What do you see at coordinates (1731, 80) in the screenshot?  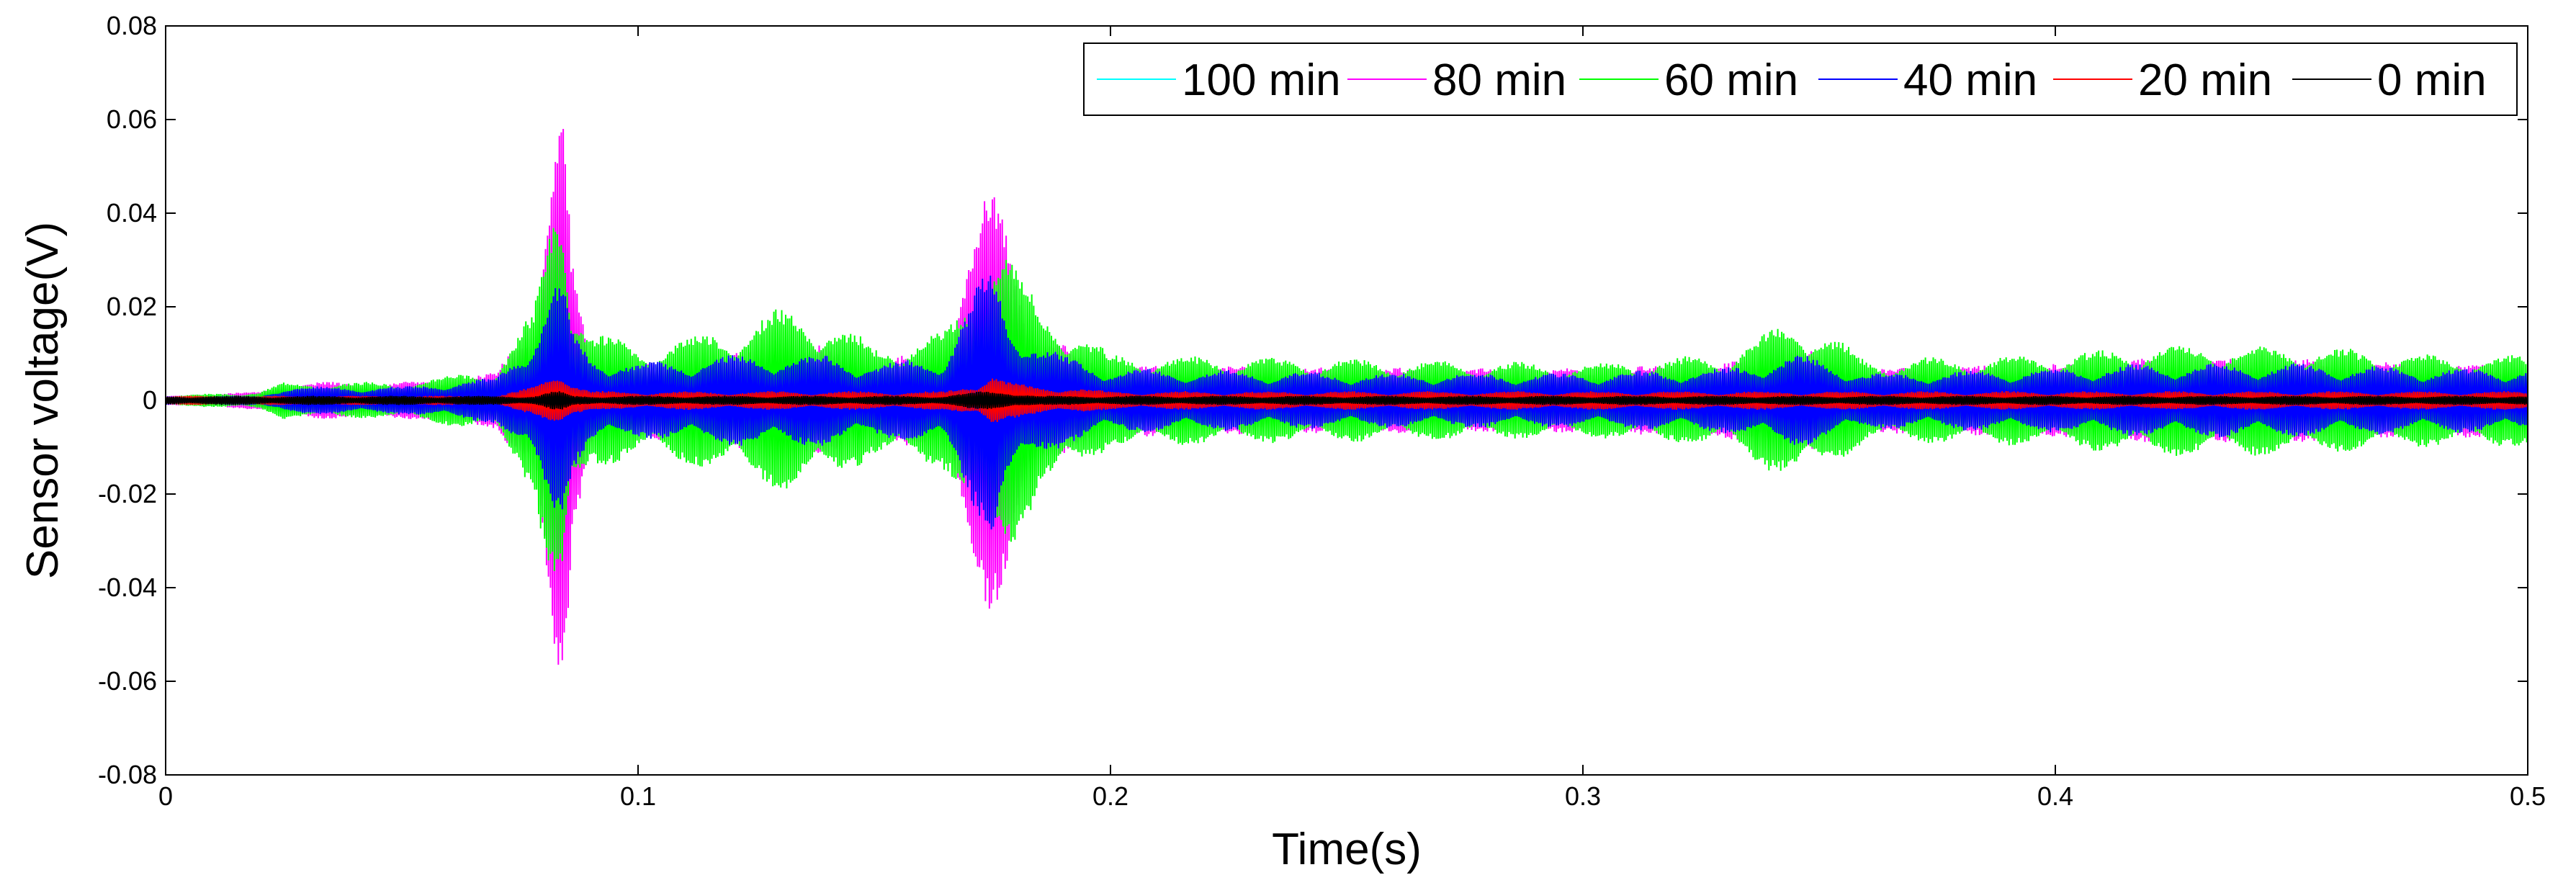 I see `legend-label: 60 min` at bounding box center [1731, 80].